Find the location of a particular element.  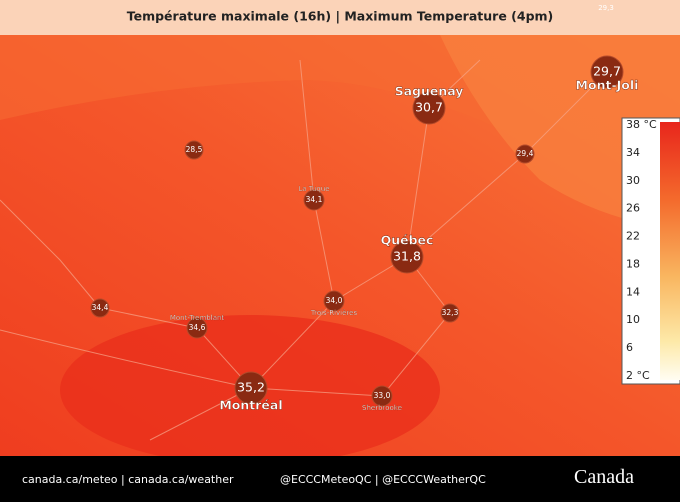

city-value: 34,4 is located at coordinates (100, 307).